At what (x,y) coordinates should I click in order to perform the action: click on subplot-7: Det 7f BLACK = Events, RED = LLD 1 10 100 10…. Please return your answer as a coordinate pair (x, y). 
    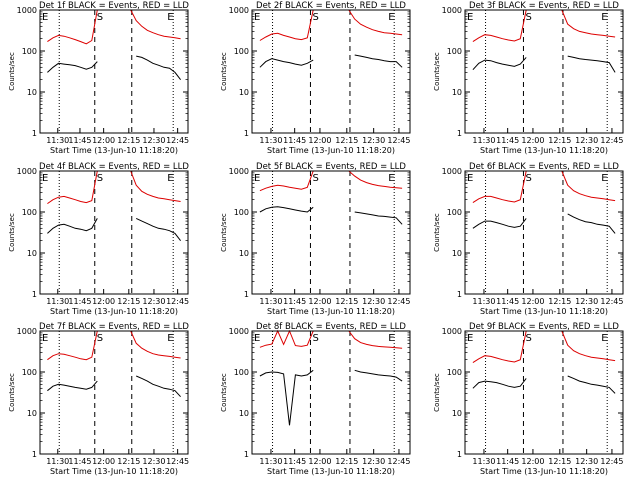
    Looking at the image, I should click on (98, 399).